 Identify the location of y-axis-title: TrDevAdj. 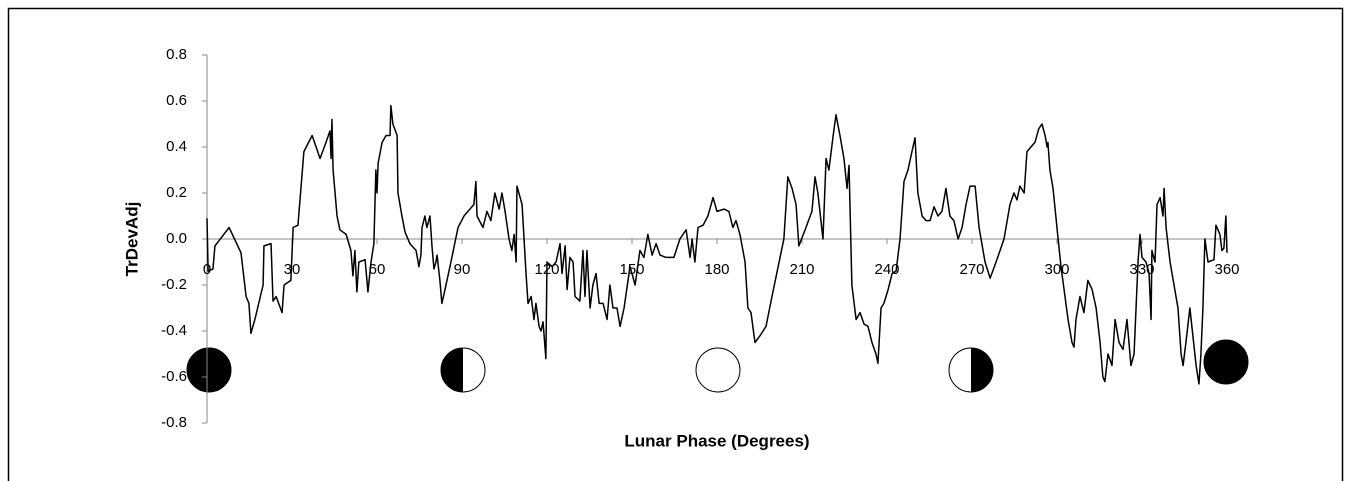
(131, 239).